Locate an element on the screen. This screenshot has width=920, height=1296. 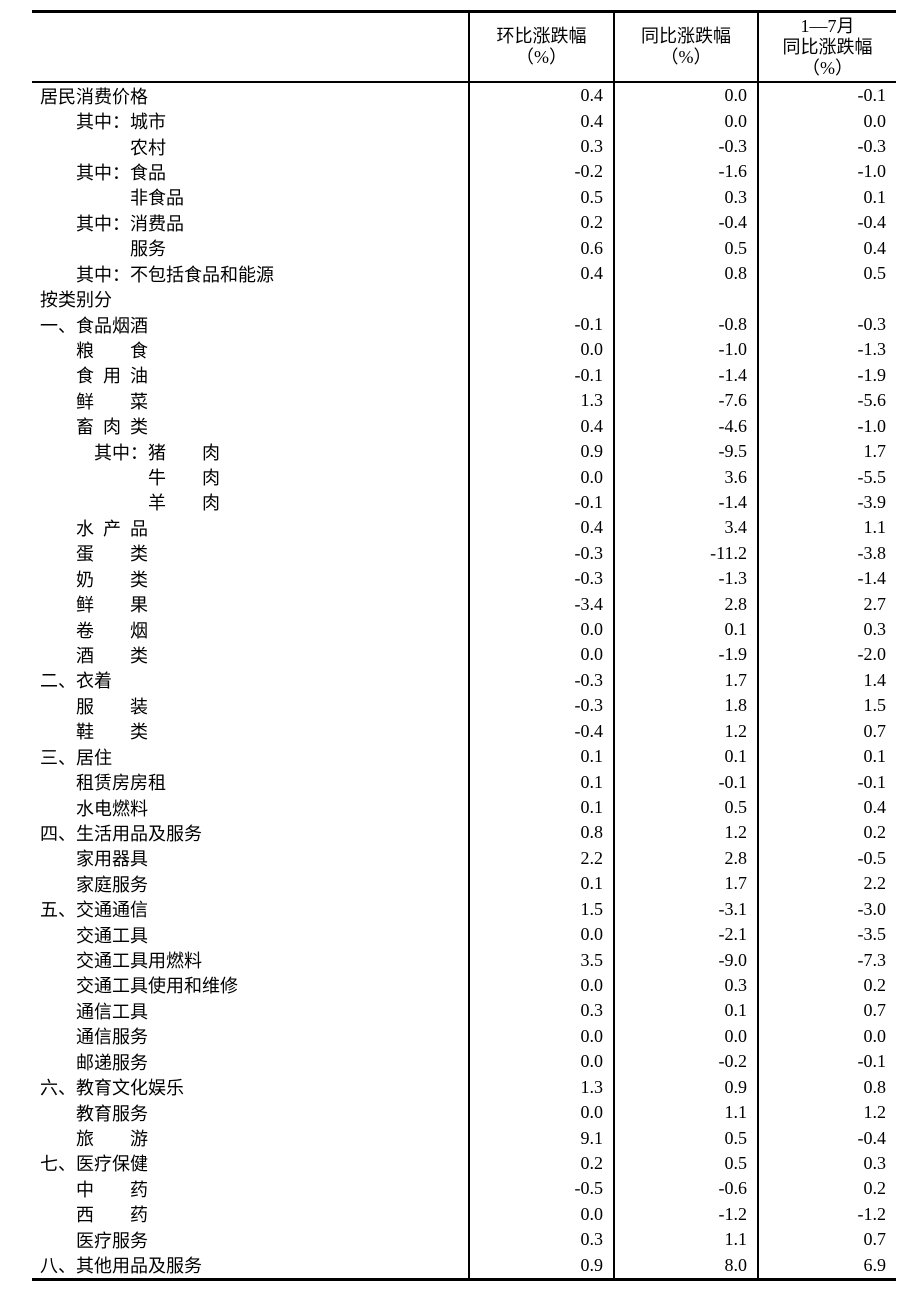
value-cell: 3.5 is located at coordinates (540, 960).